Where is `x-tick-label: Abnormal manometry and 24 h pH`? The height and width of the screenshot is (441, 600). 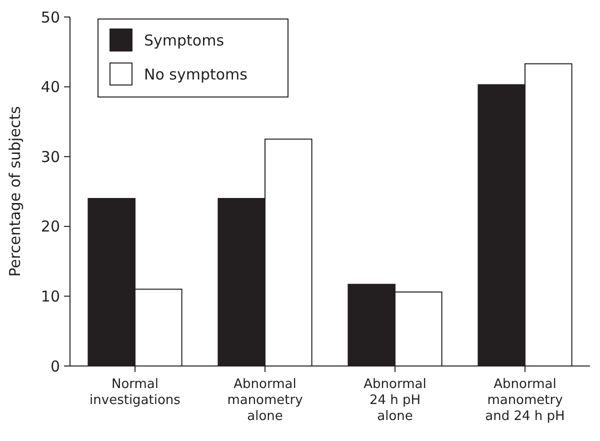 x-tick-label: Abnormal manometry and 24 h pH is located at coordinates (525, 400).